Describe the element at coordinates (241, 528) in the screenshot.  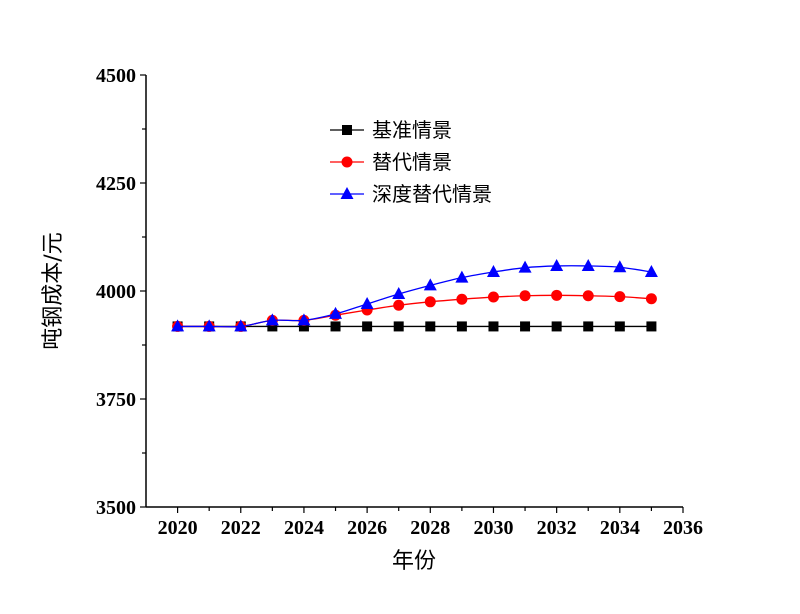
I see `x-tick-label: 2022` at that location.